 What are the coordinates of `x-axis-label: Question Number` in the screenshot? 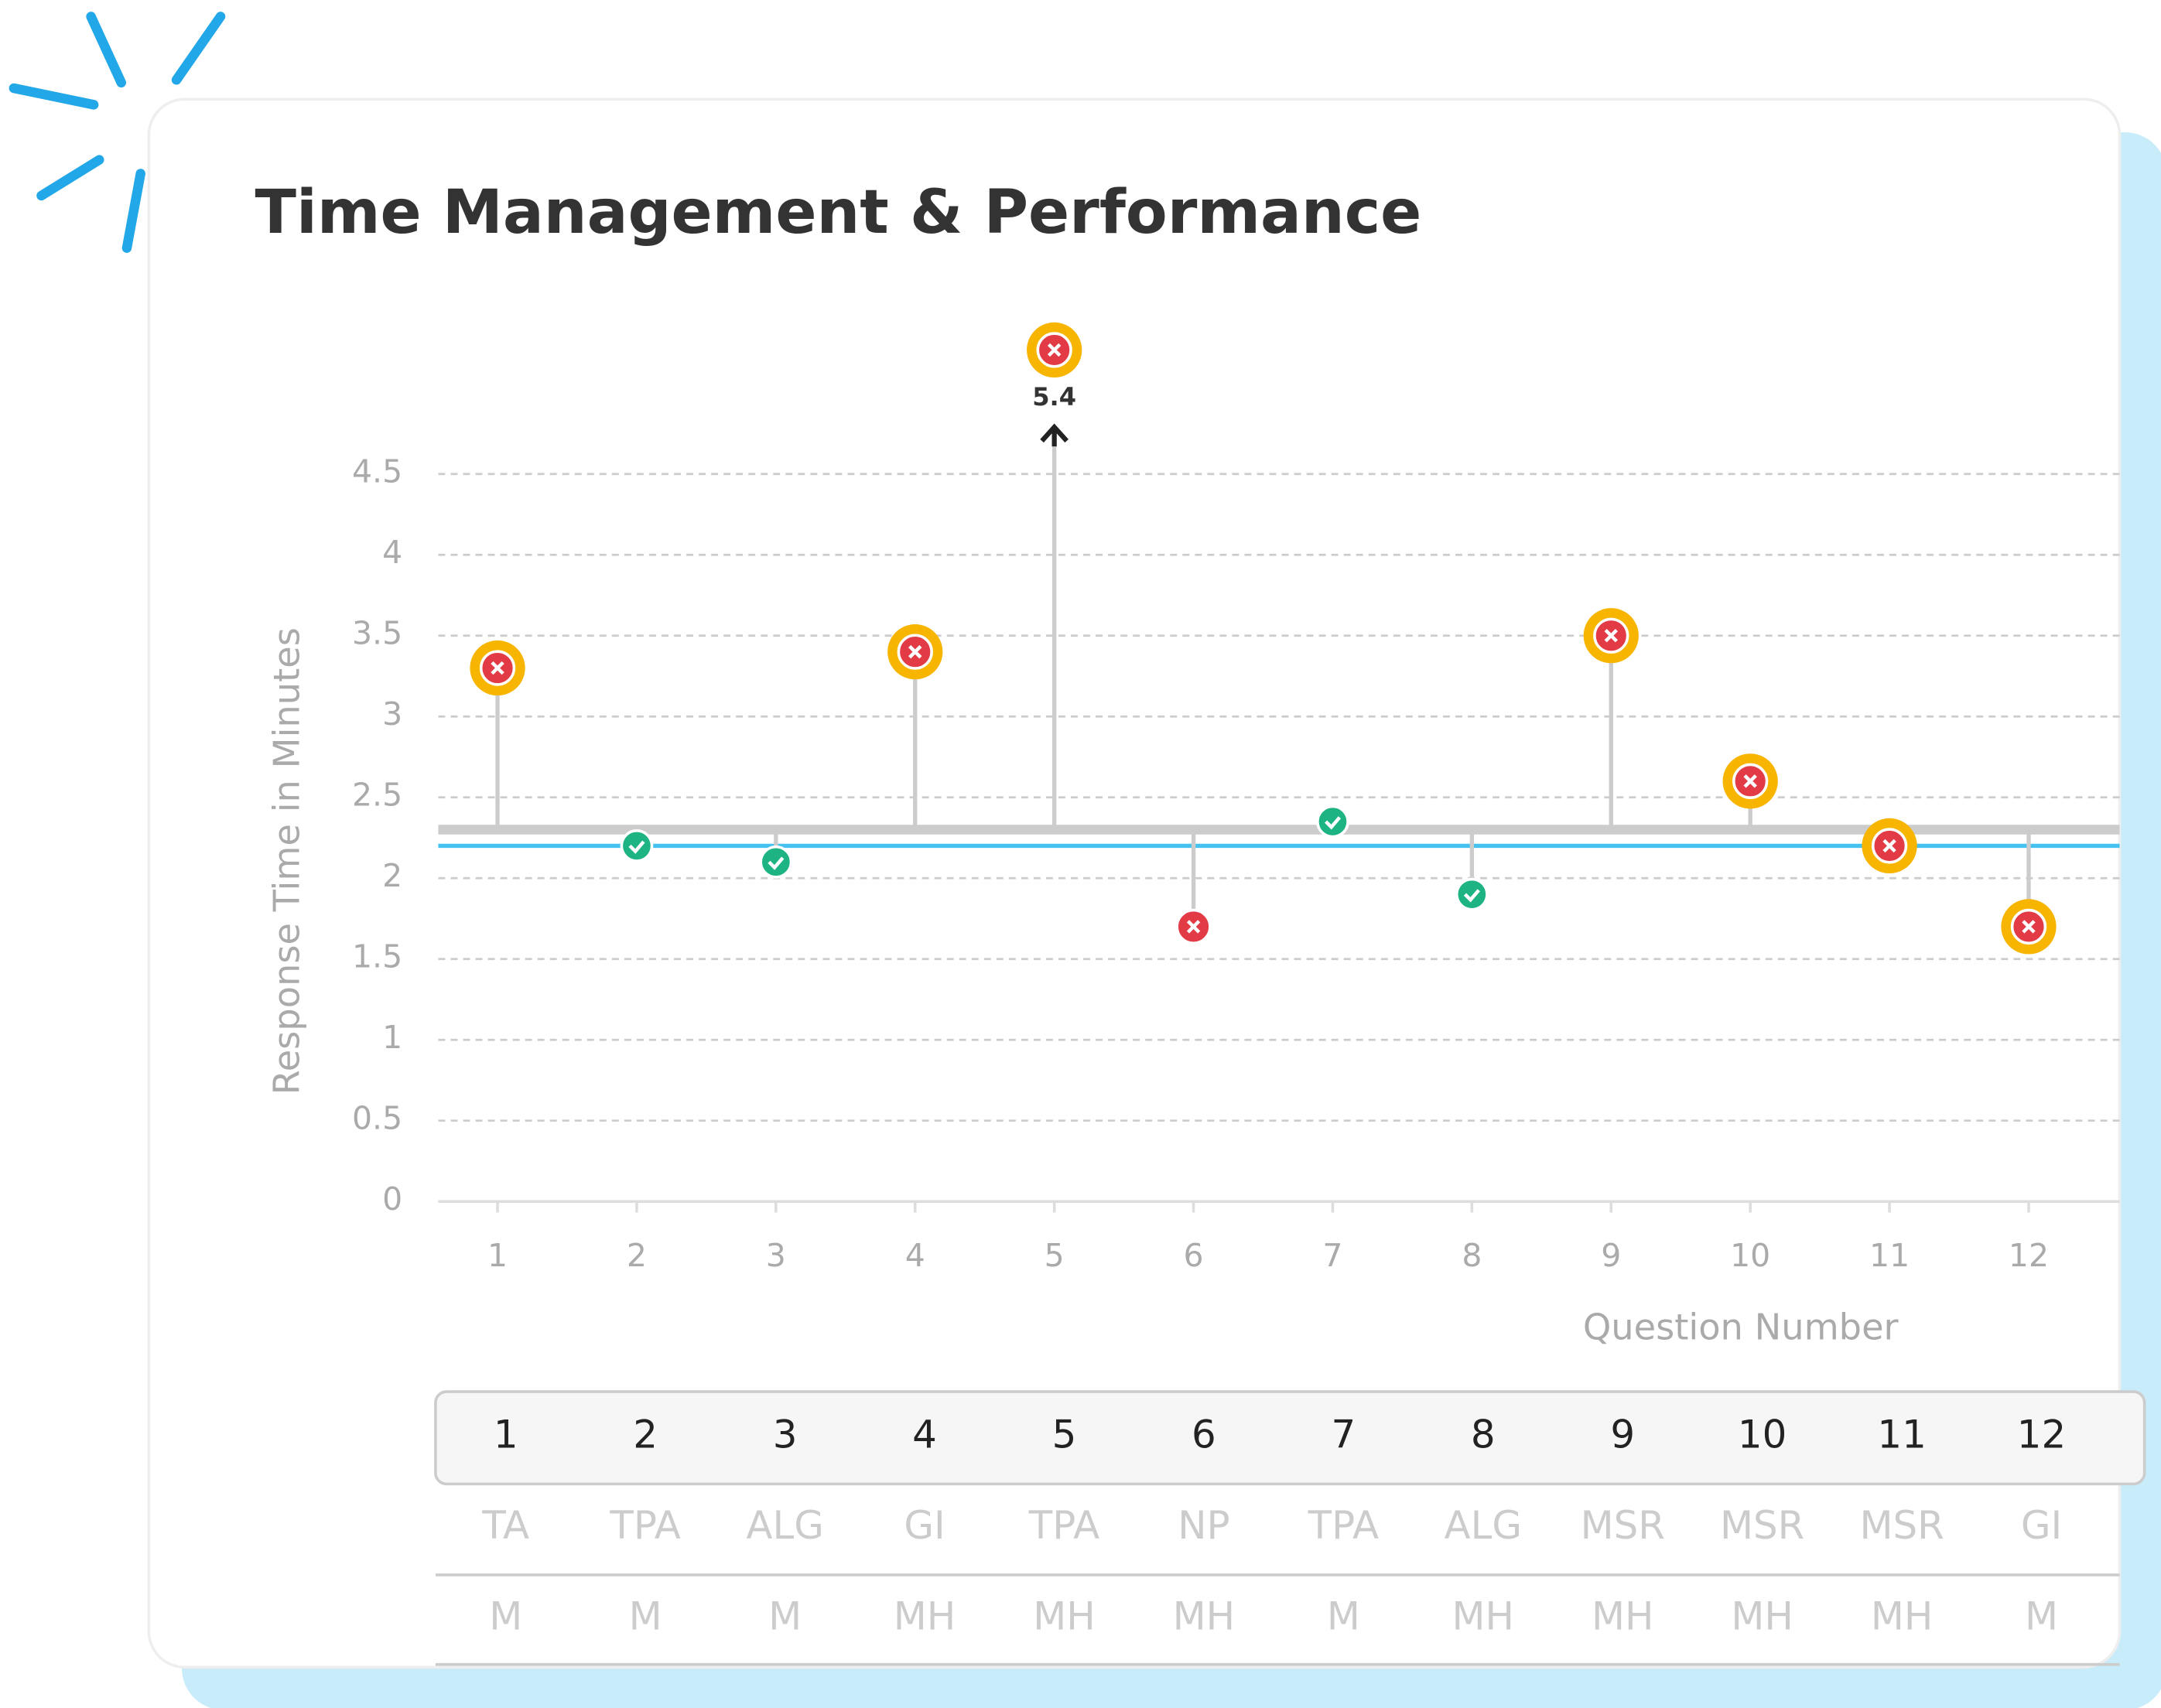 It's located at (1741, 1327).